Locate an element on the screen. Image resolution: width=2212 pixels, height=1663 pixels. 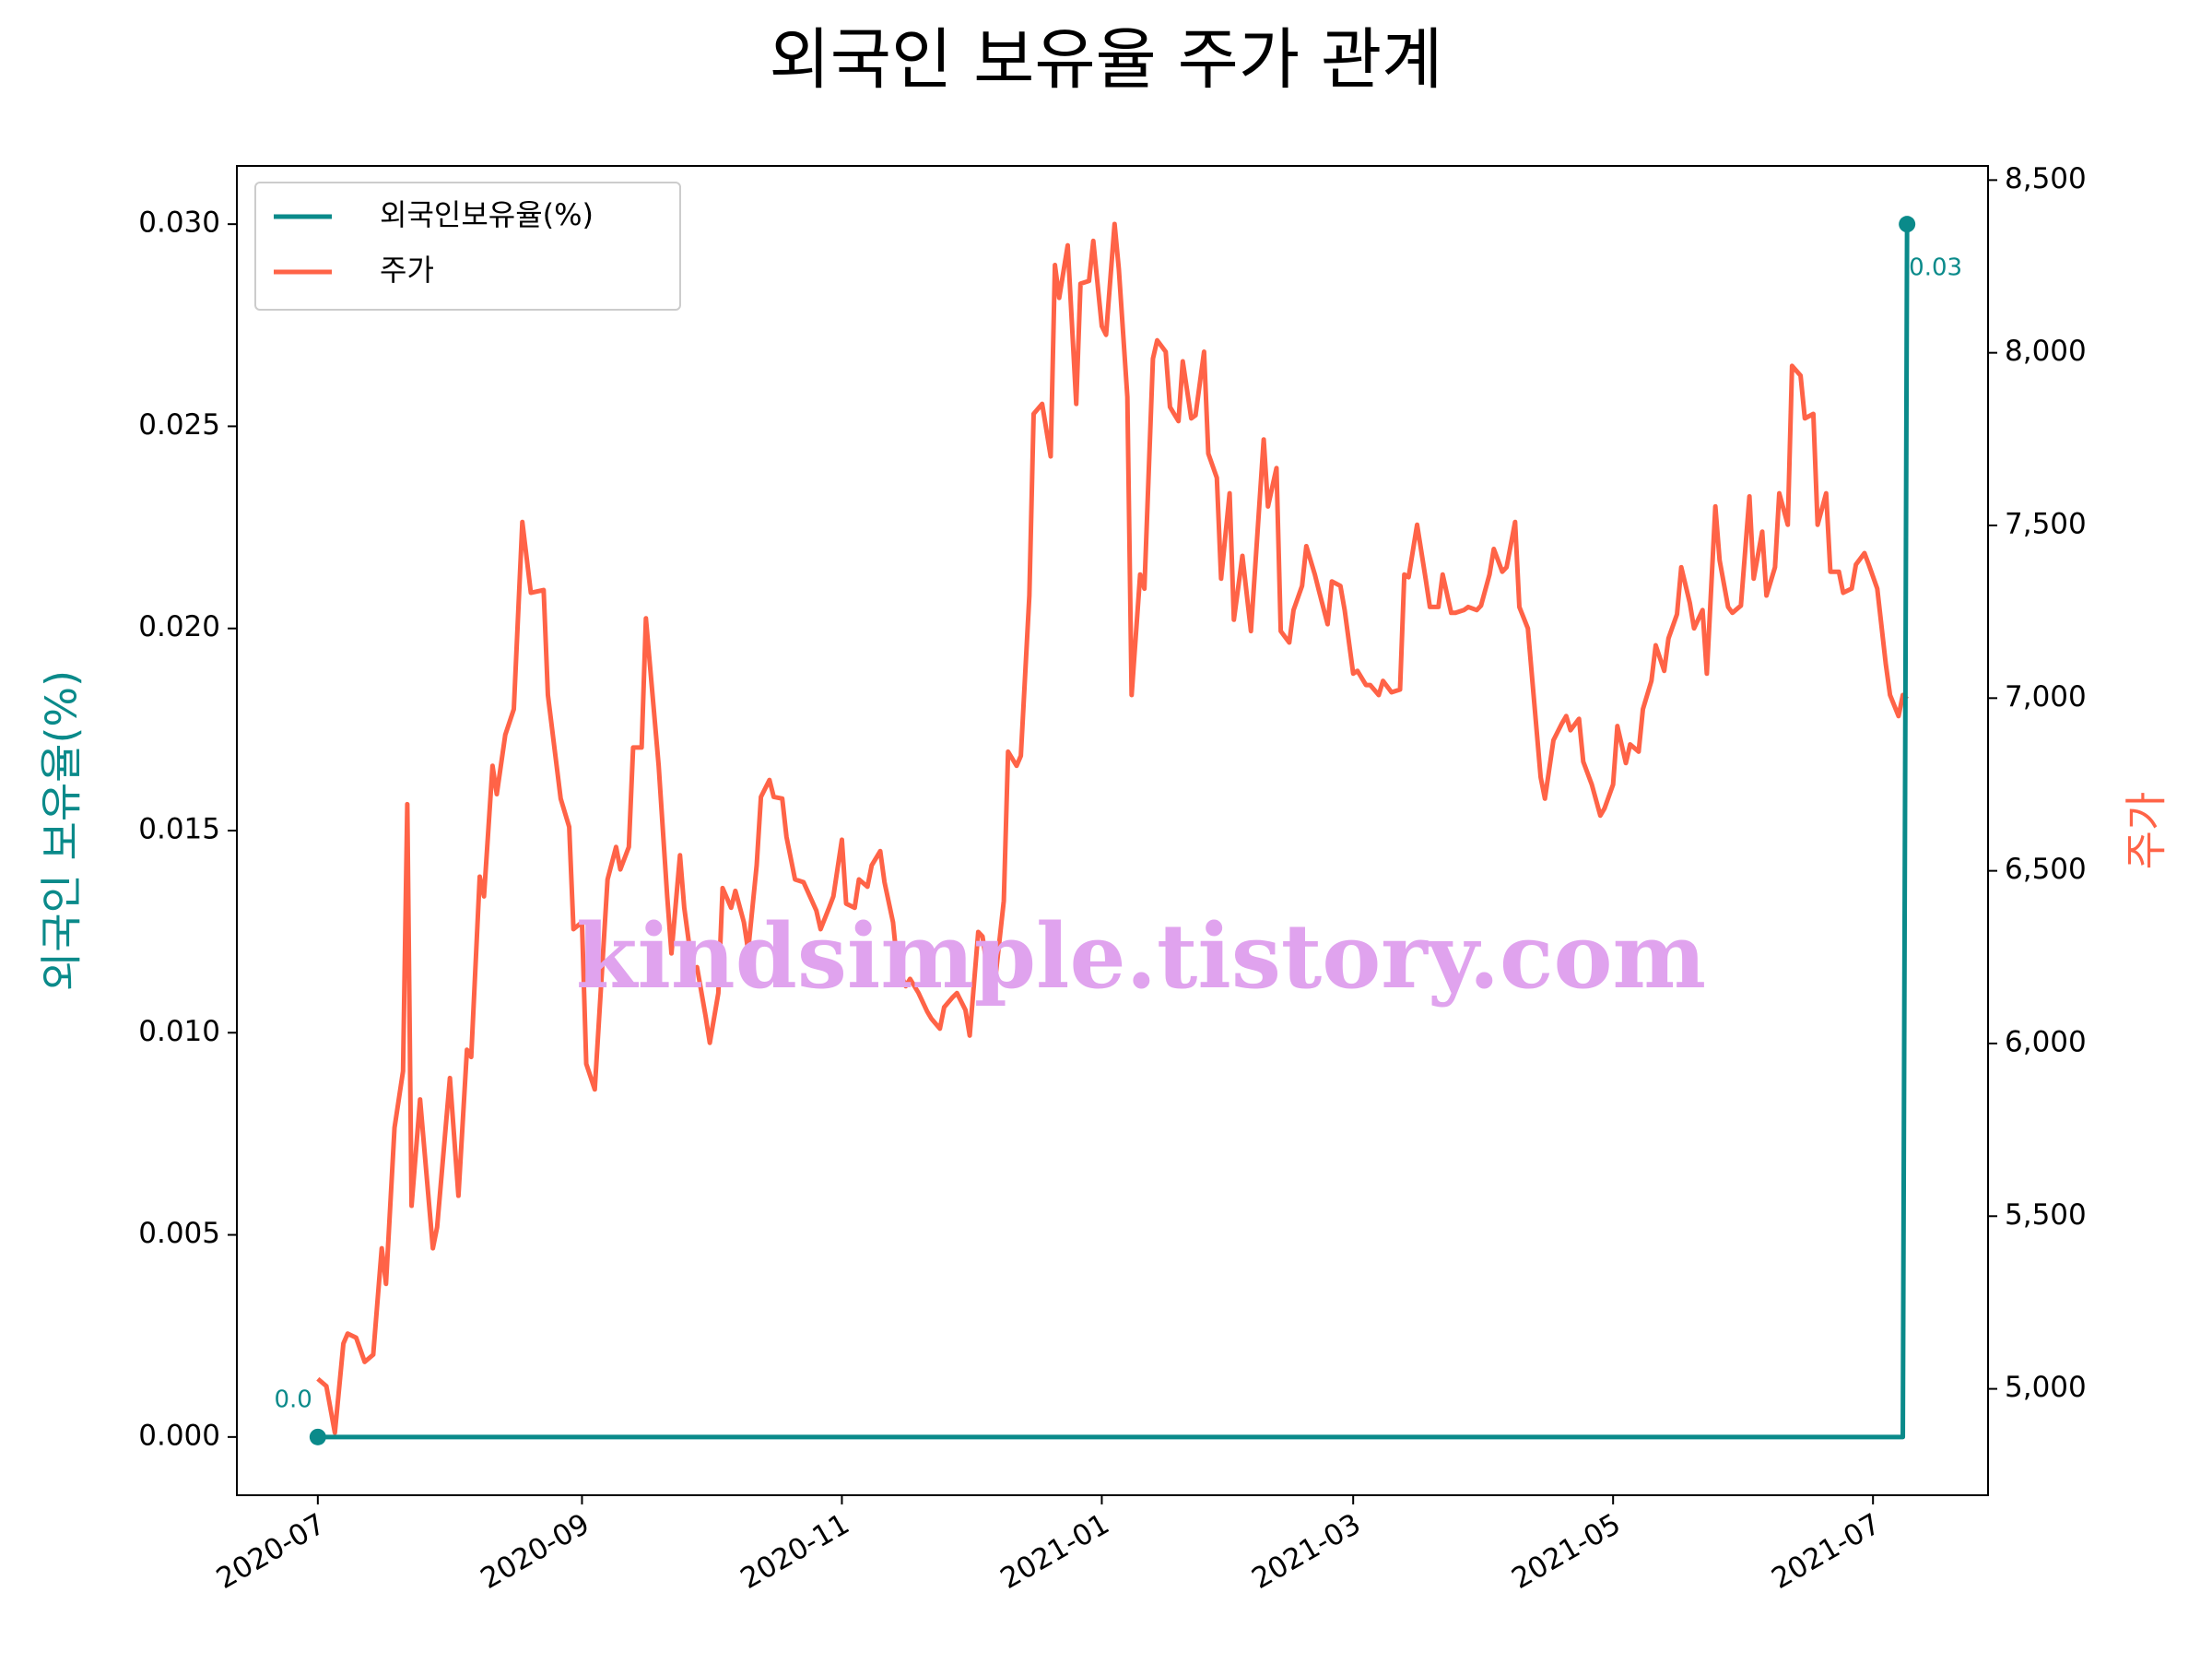
y2-tick-label: 5,000 is located at coordinates (2046, 1387).